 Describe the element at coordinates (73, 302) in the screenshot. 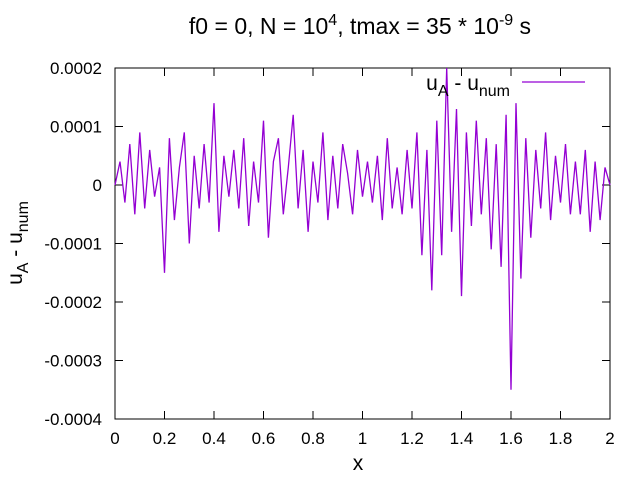

I see `y-tick-label: -0.0002` at that location.